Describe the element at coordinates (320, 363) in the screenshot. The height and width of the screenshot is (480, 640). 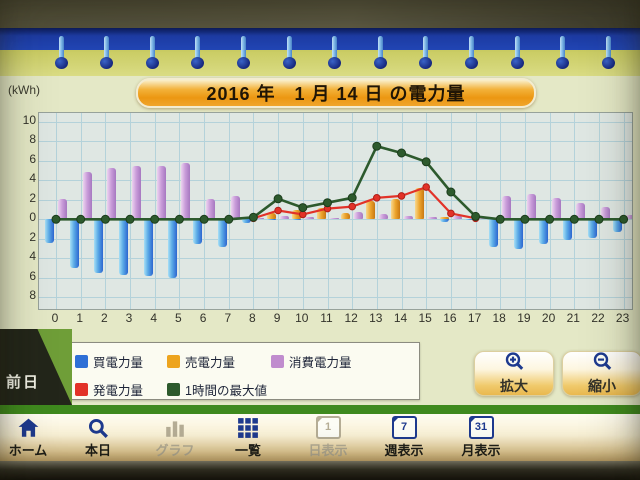
I see `legend-label: 消費電力量` at that location.